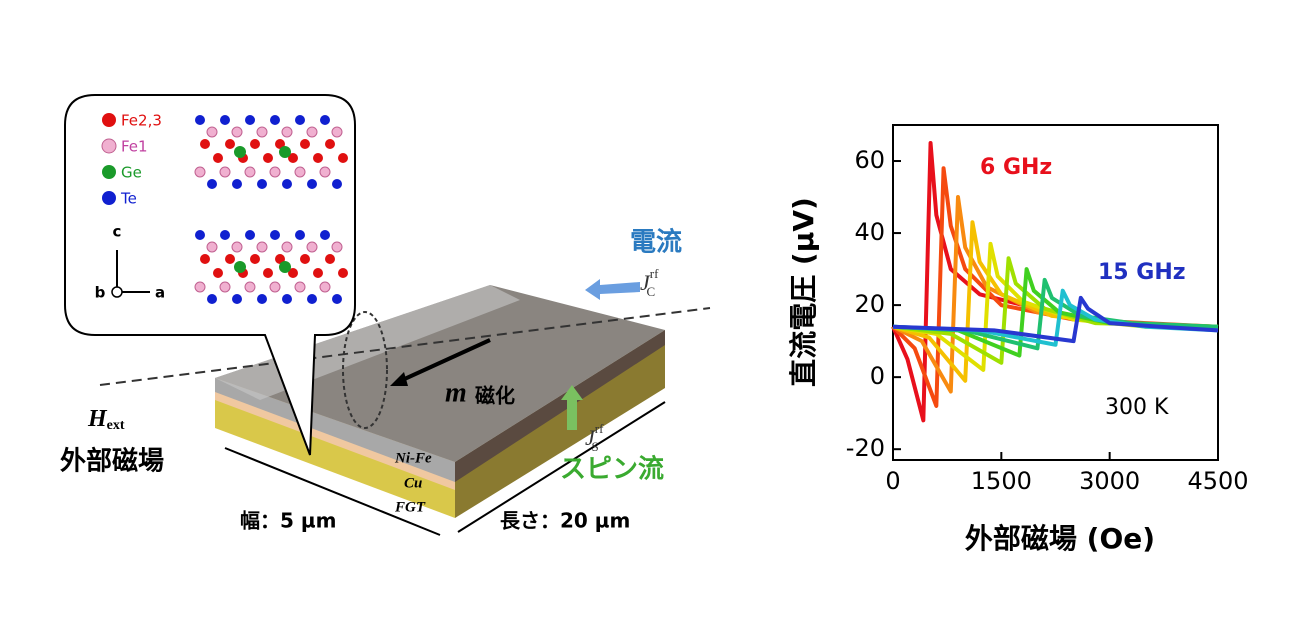 The image size is (1300, 628). I want to click on plot-frame, so click(1055, 292).